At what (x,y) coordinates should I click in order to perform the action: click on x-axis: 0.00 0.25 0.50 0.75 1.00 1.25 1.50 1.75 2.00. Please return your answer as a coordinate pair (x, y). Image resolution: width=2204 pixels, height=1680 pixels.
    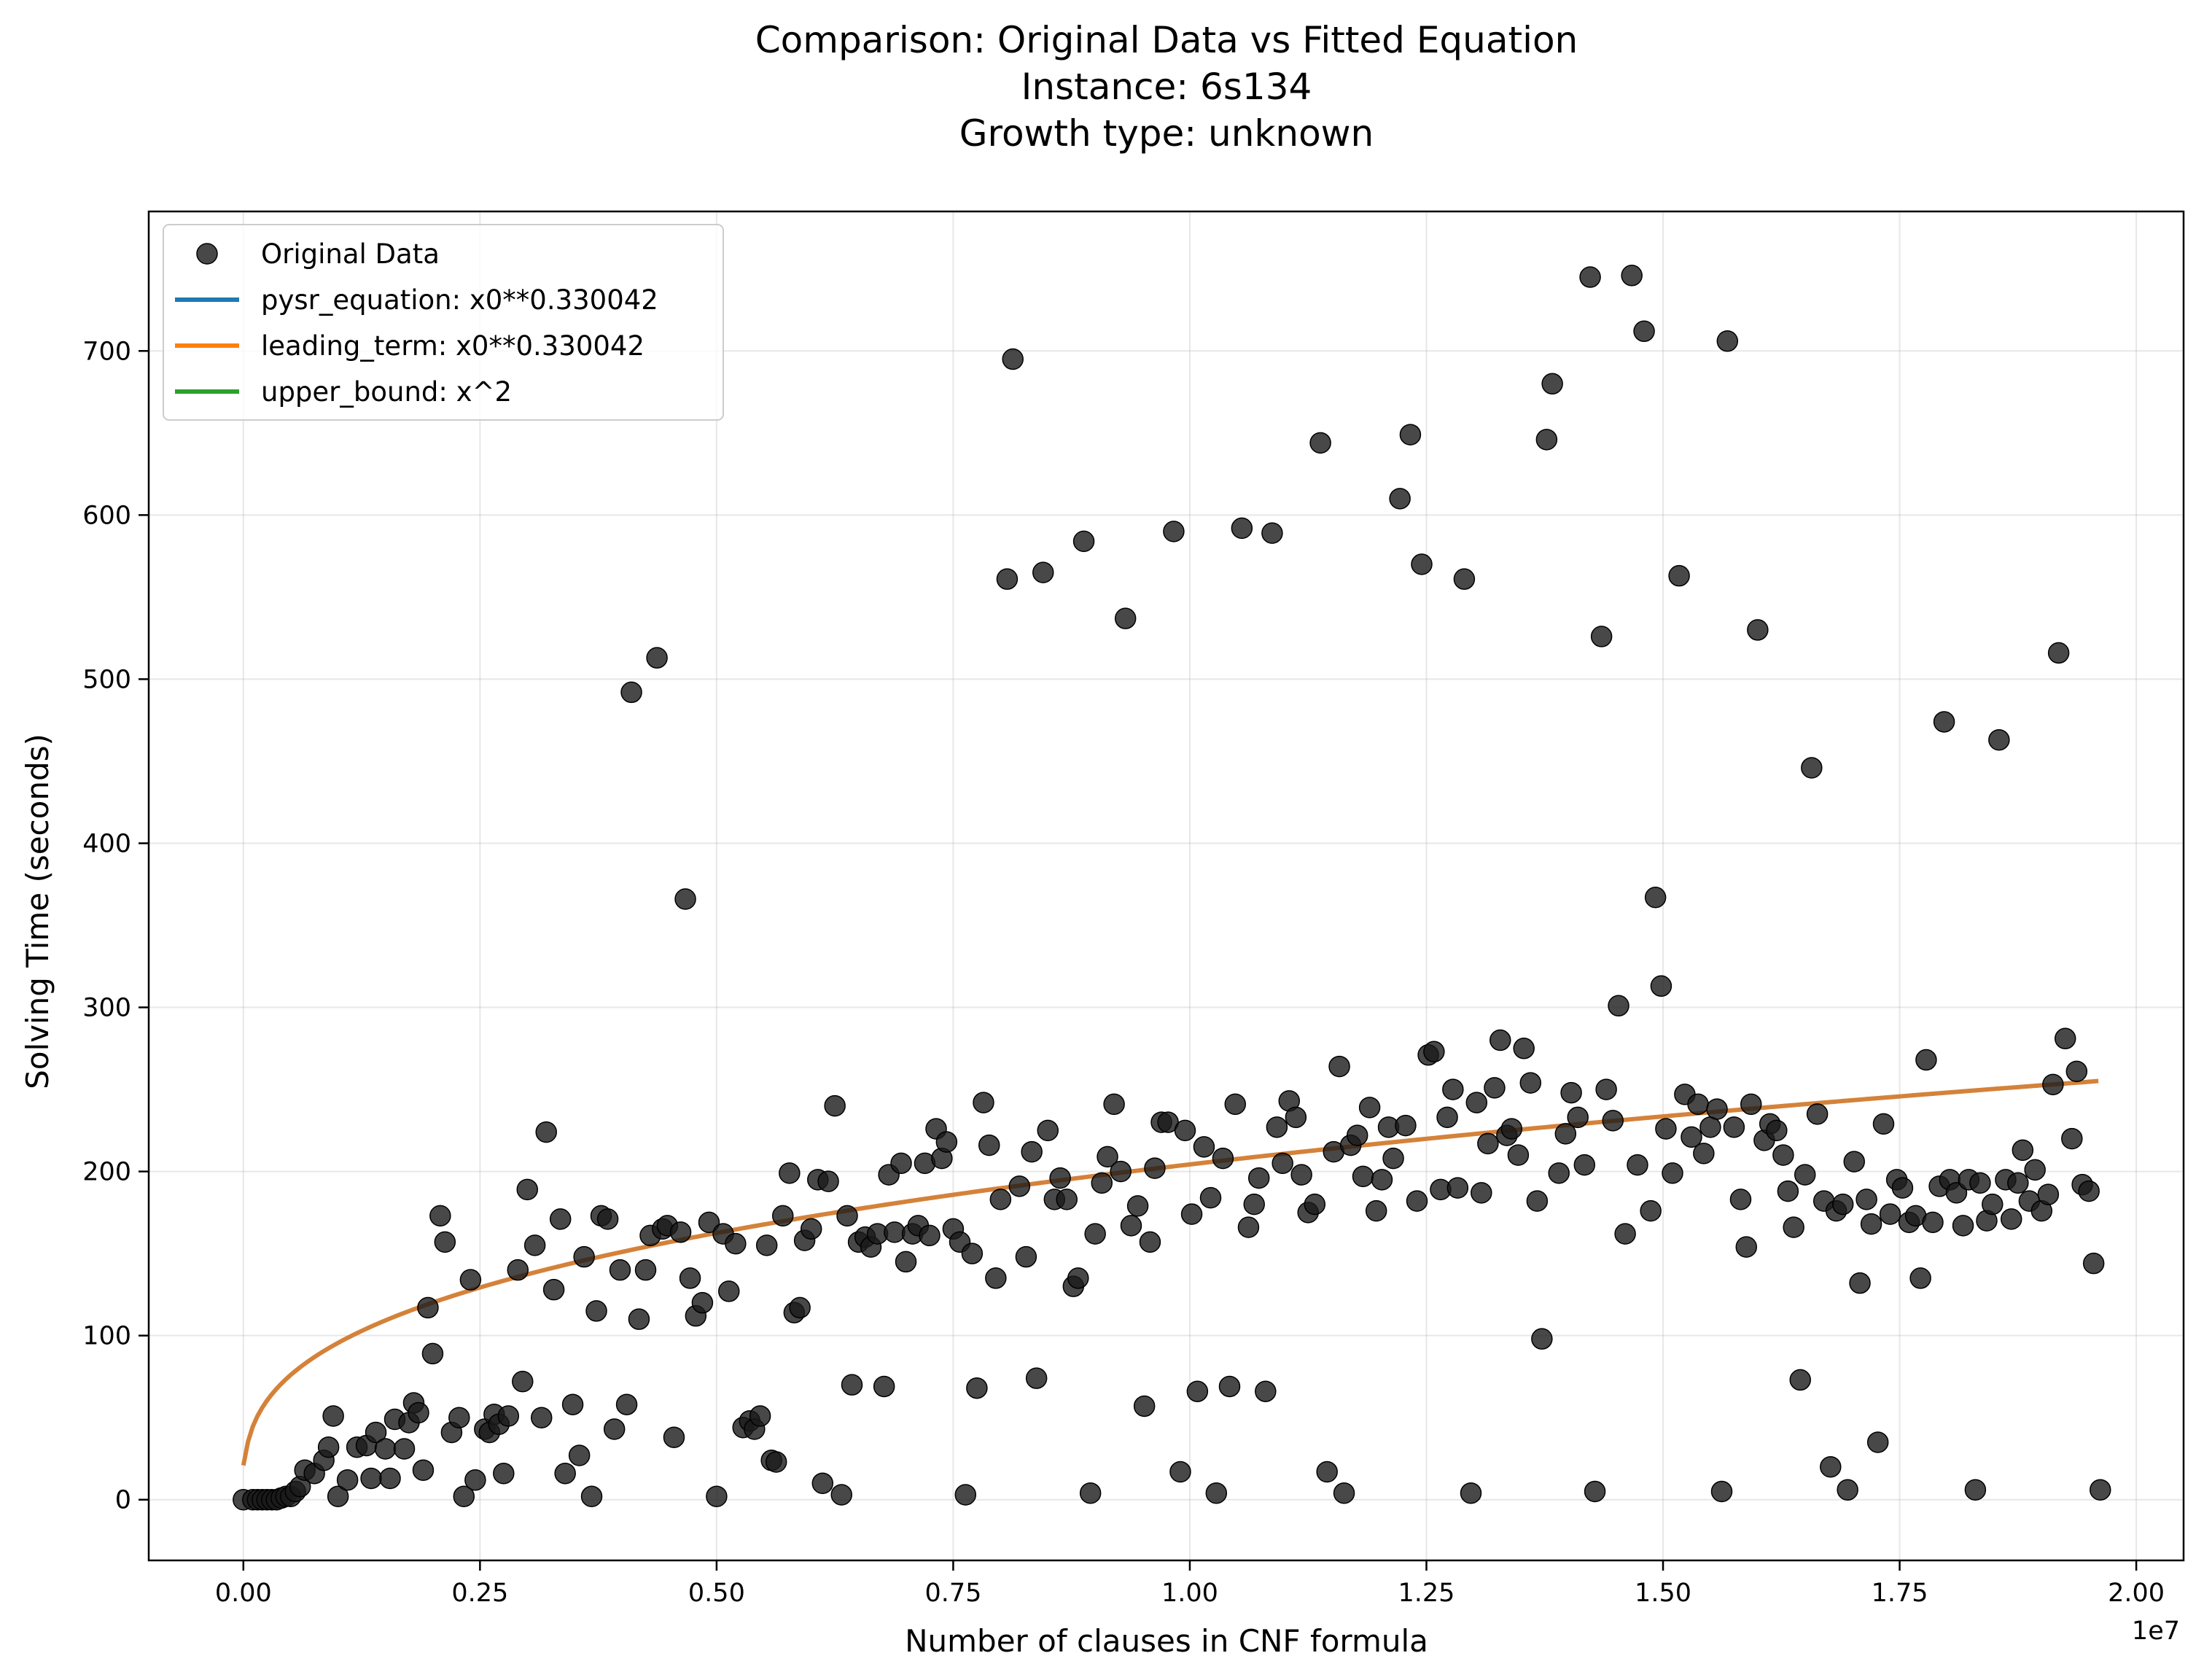
    Looking at the image, I should click on (1190, 1584).